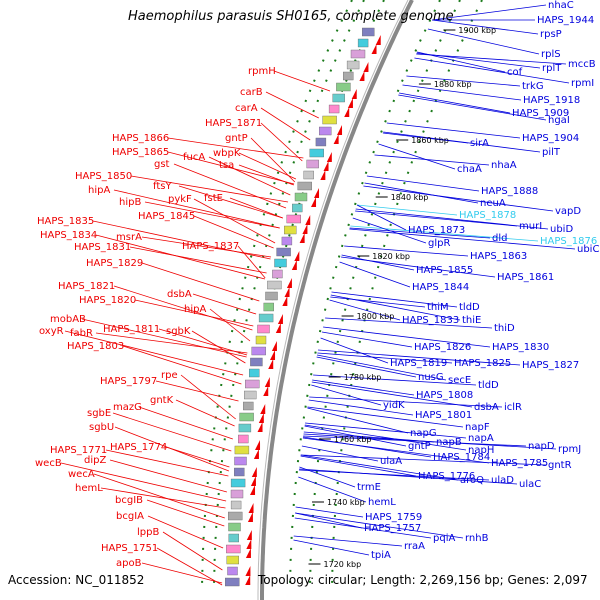 The image size is (600, 600). Describe the element at coordinates (530, 484) in the screenshot. I see `gene-label-right: ulaC` at that location.